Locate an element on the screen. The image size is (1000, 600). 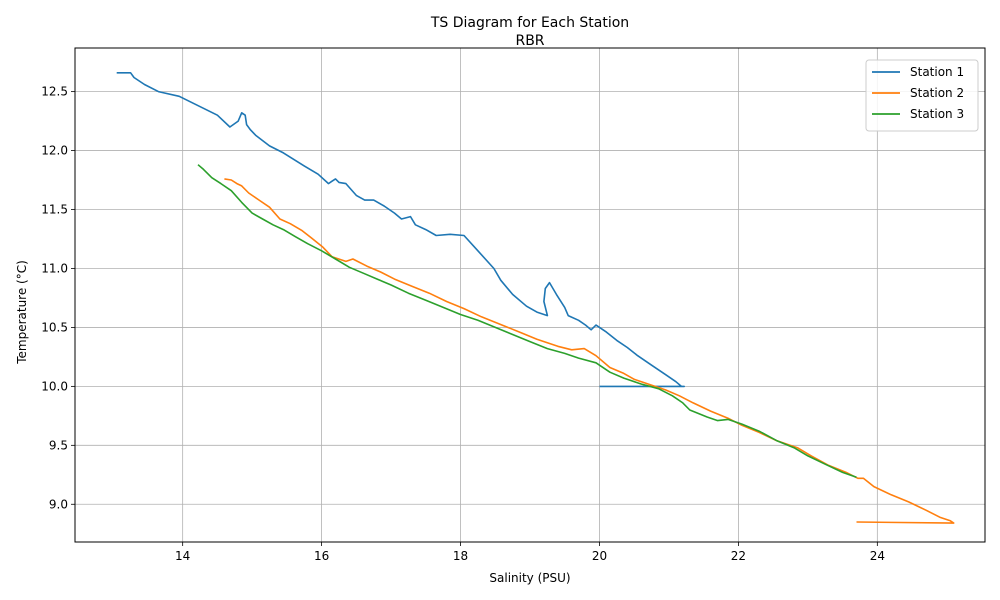
legend-label: Station 3 is located at coordinates (937, 114).